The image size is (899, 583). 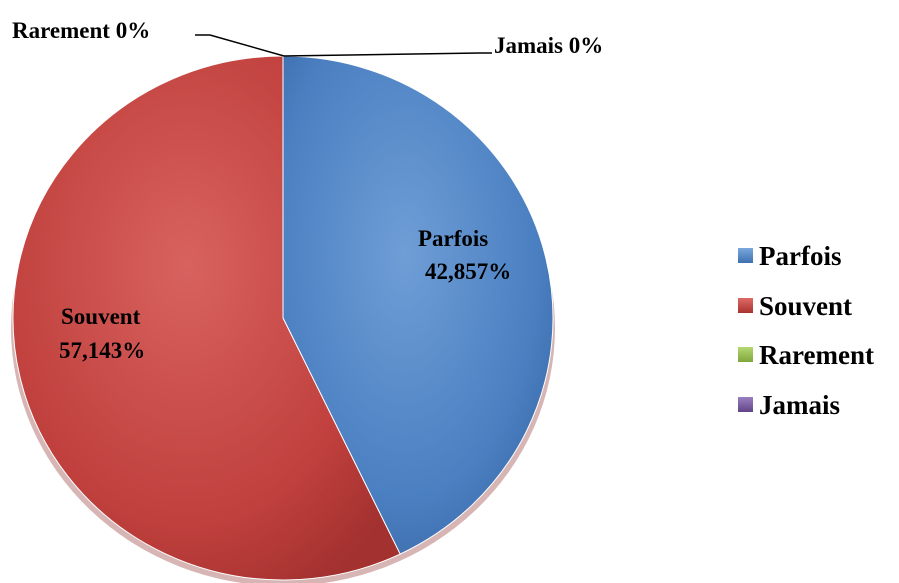 I want to click on label-jamais: Jamais 0%, so click(x=548, y=45).